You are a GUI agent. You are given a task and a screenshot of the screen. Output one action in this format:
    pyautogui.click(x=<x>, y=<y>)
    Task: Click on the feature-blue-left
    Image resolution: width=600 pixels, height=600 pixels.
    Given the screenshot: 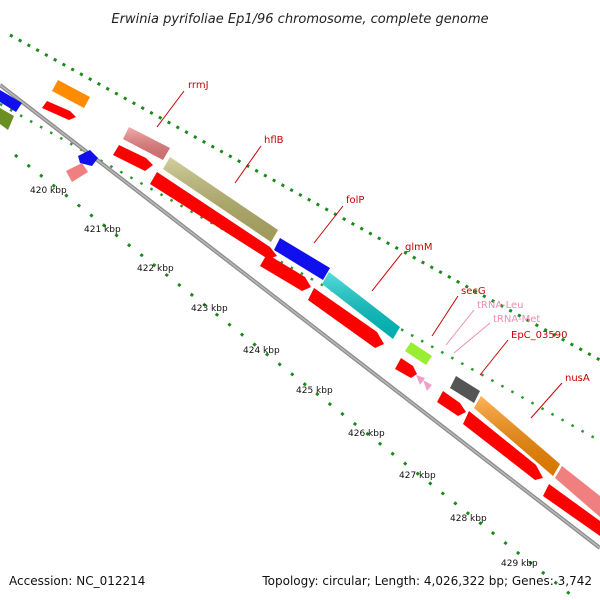 What is the action you would take?
    pyautogui.click(x=11, y=101)
    